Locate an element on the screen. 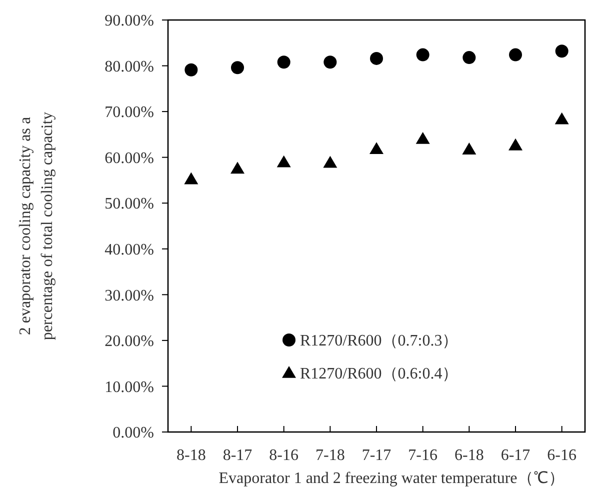 This screenshot has width=595, height=490. y-tick-label: 90.00% is located at coordinates (129, 21).